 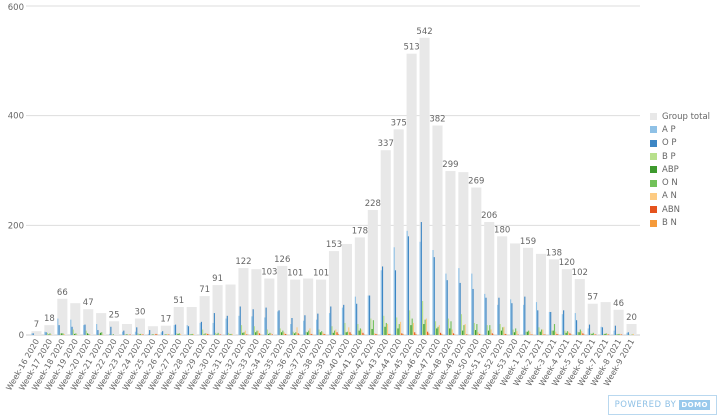 What do you see at coordinates (680, 196) in the screenshot?
I see `legend-item: A N` at bounding box center [680, 196].